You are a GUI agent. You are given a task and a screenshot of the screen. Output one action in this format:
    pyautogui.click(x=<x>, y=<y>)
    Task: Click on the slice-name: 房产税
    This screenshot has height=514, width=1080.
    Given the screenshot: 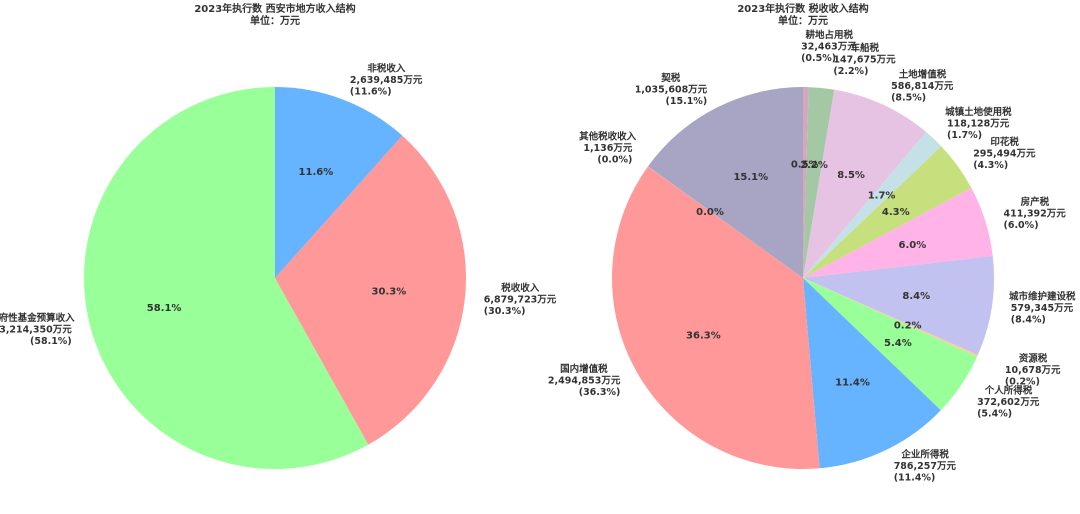 What is the action you would take?
    pyautogui.click(x=1035, y=202)
    